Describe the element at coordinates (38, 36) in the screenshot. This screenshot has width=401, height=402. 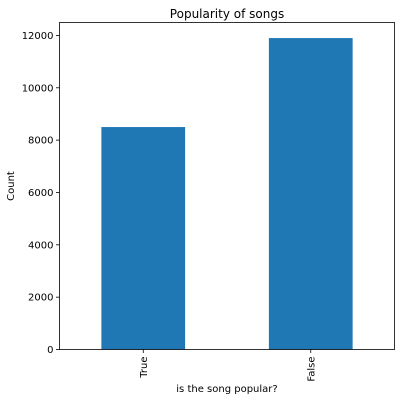
I see `y-tick-label: 12000` at that location.